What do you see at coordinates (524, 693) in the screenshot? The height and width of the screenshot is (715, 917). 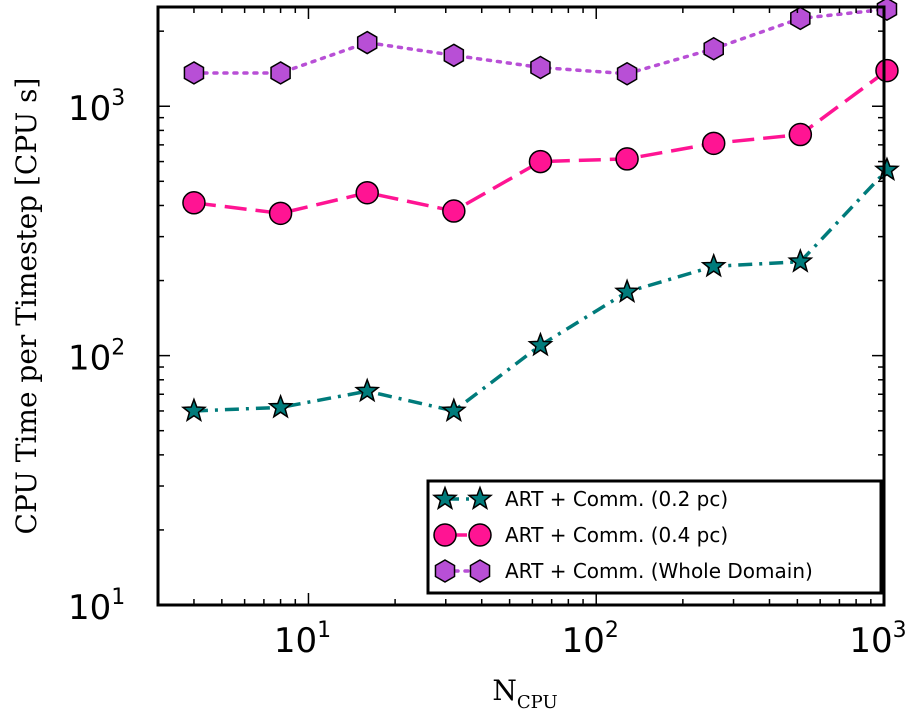 I see `x-axis-label: NCPU` at bounding box center [524, 693].